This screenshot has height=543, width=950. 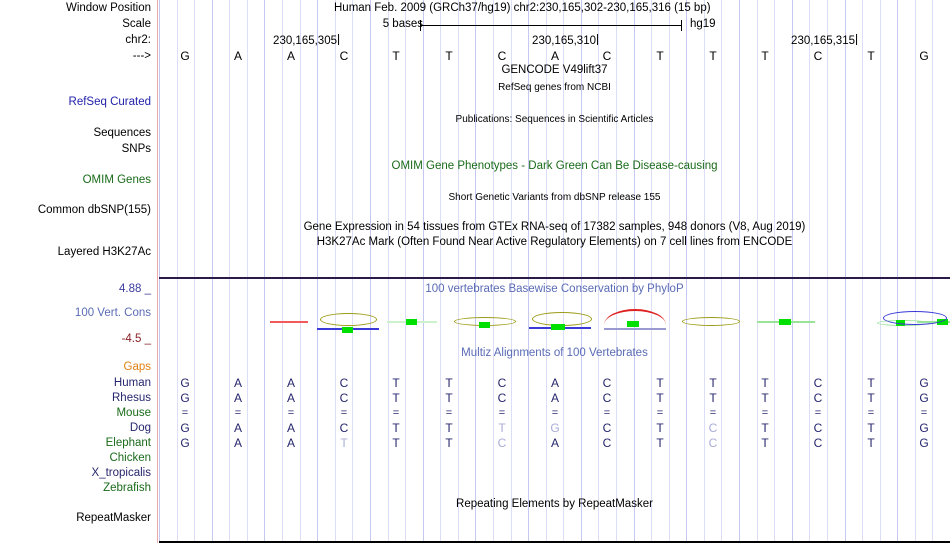 What do you see at coordinates (136, 339) in the screenshot?
I see `track-label-cons-min: -4.5 _` at bounding box center [136, 339].